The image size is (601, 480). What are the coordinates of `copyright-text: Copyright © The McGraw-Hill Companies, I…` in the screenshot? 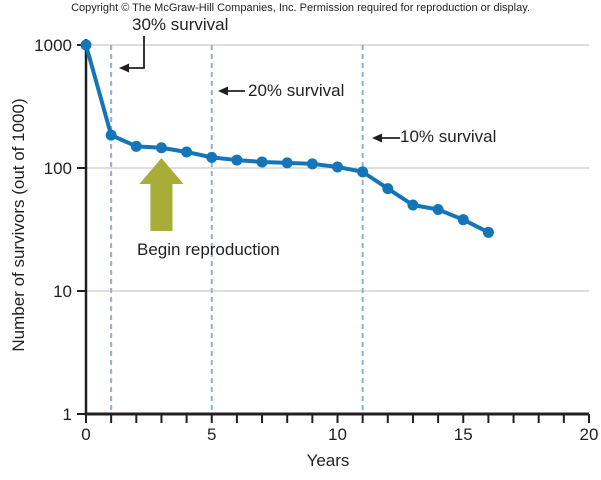 It's located at (300, 8).